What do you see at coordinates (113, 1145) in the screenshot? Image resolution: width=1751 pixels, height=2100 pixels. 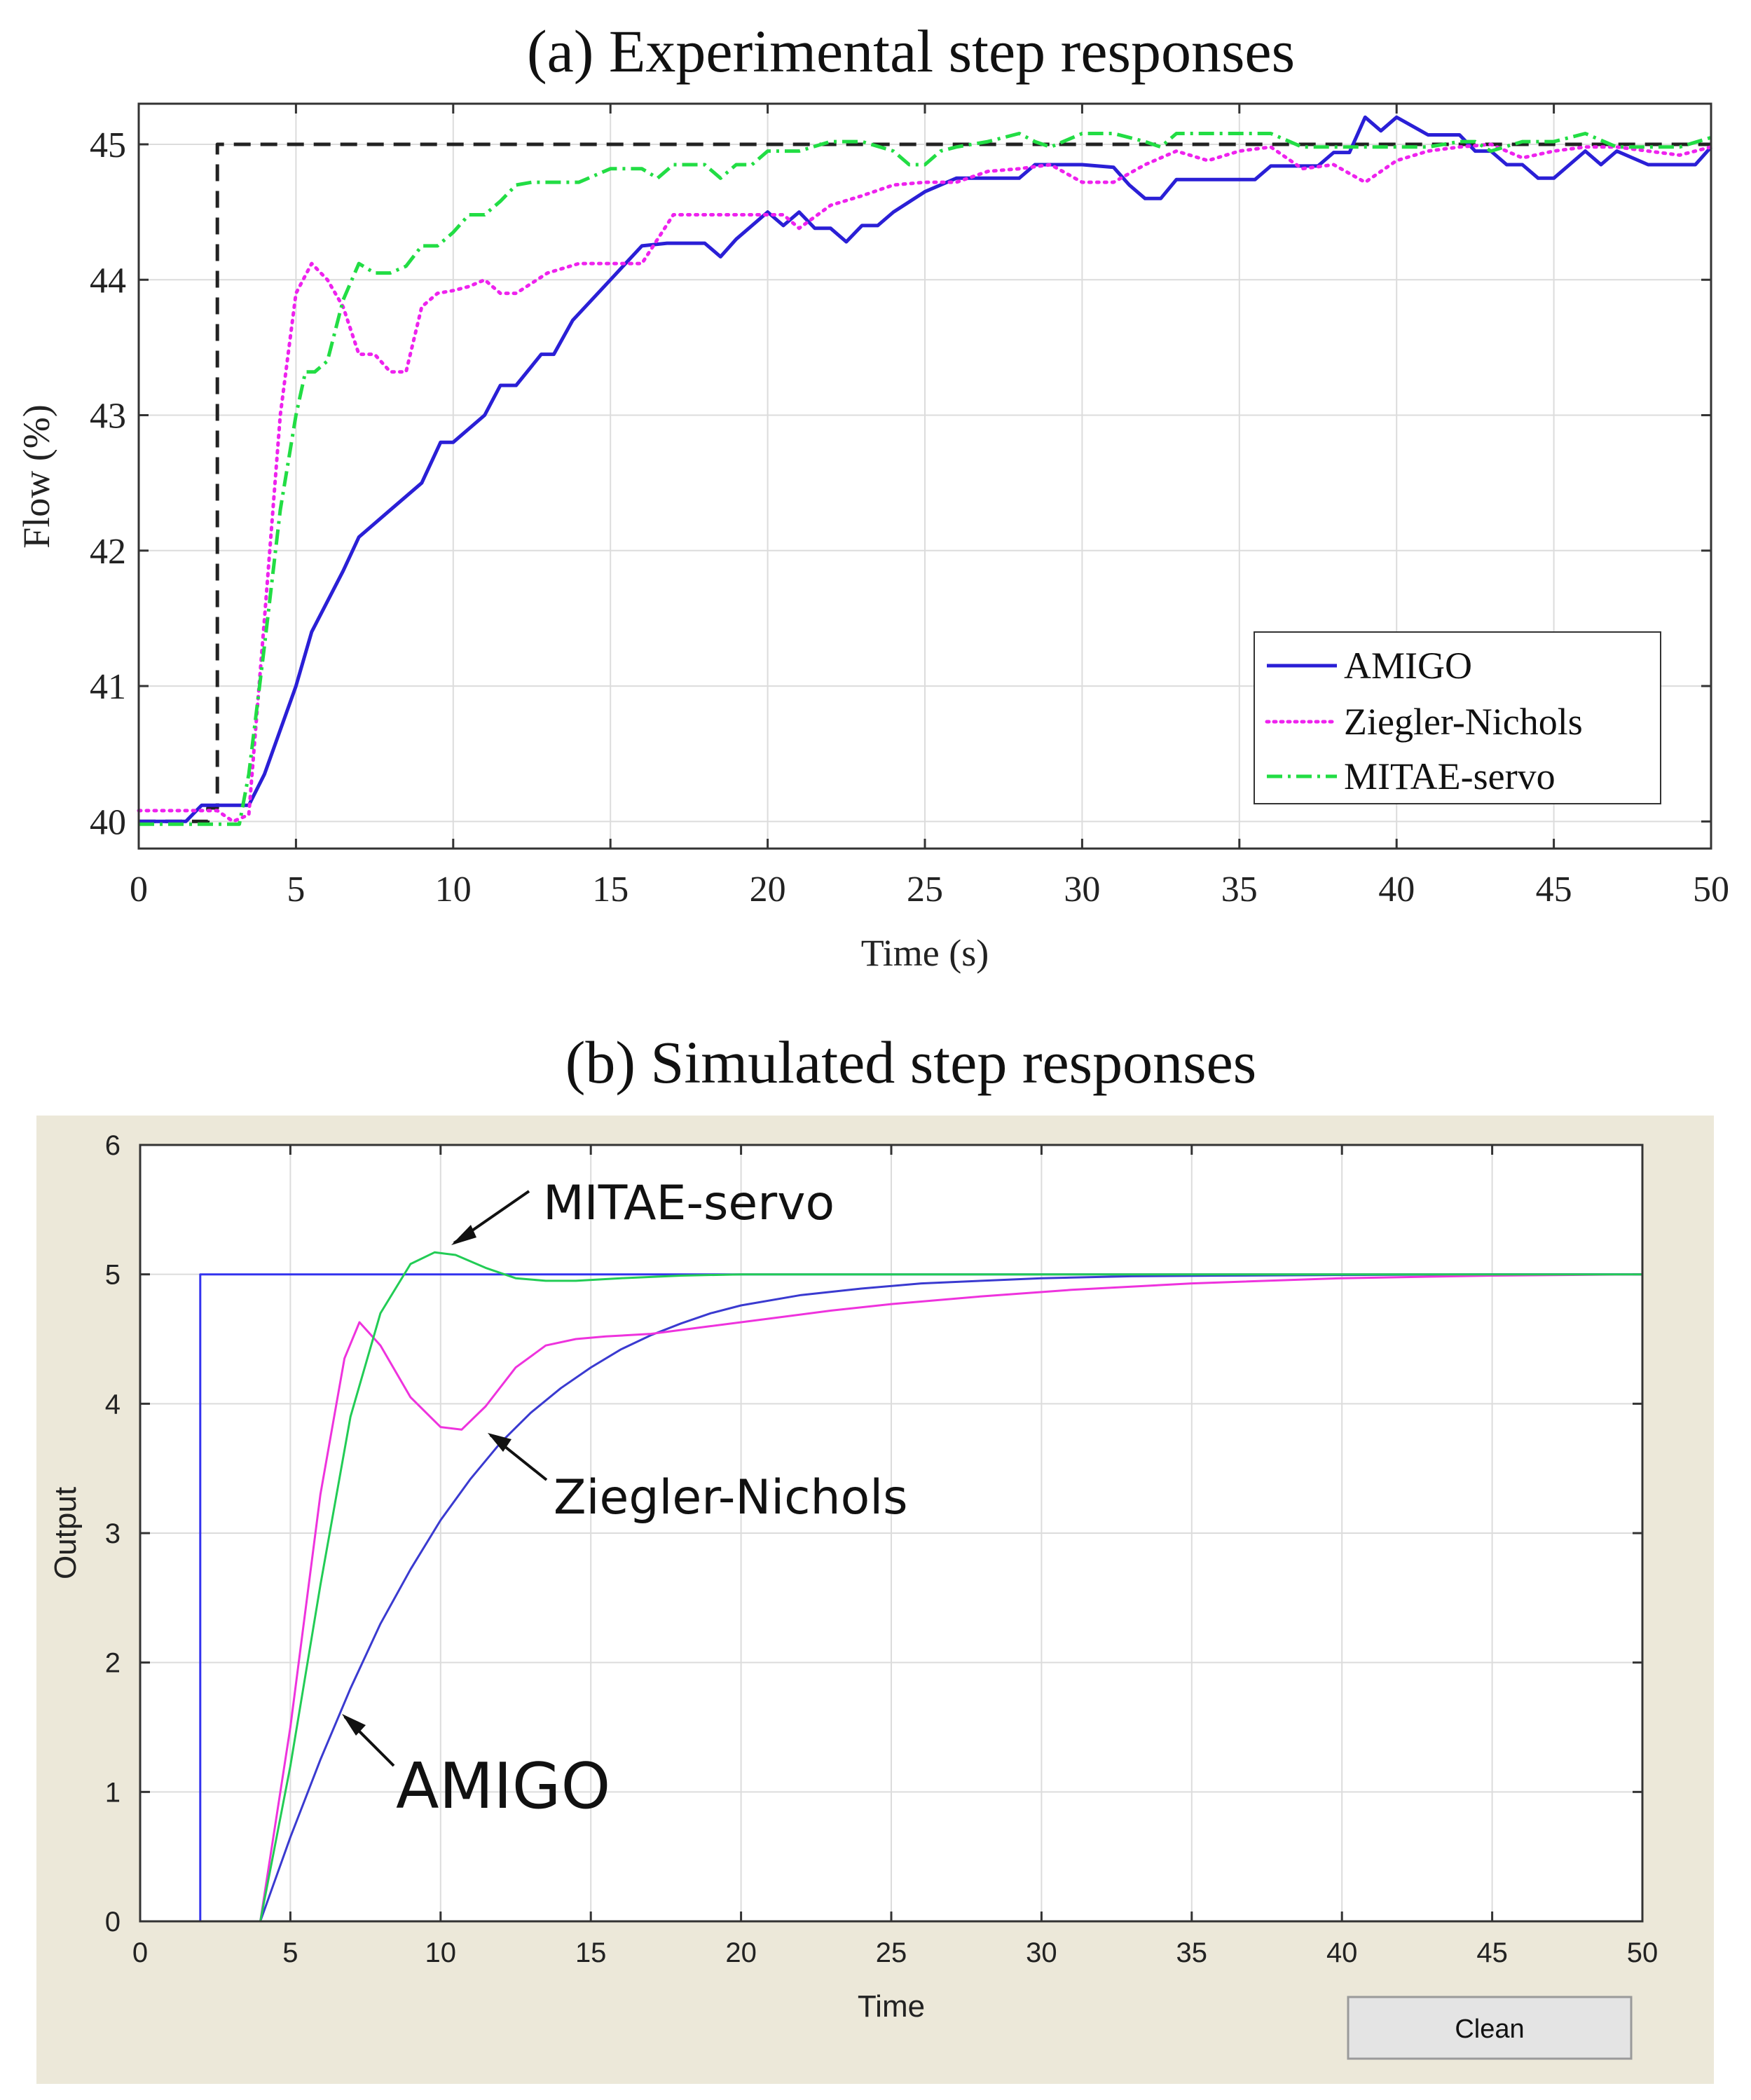 I see `chart-b-ytick-label: 6` at bounding box center [113, 1145].